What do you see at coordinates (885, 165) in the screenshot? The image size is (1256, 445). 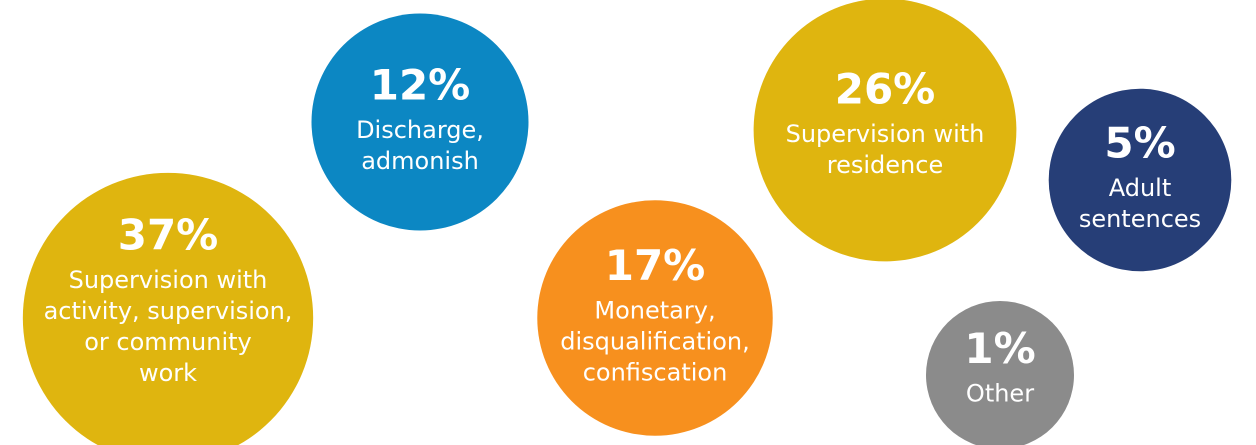 I see `category-label: residence` at bounding box center [885, 165].